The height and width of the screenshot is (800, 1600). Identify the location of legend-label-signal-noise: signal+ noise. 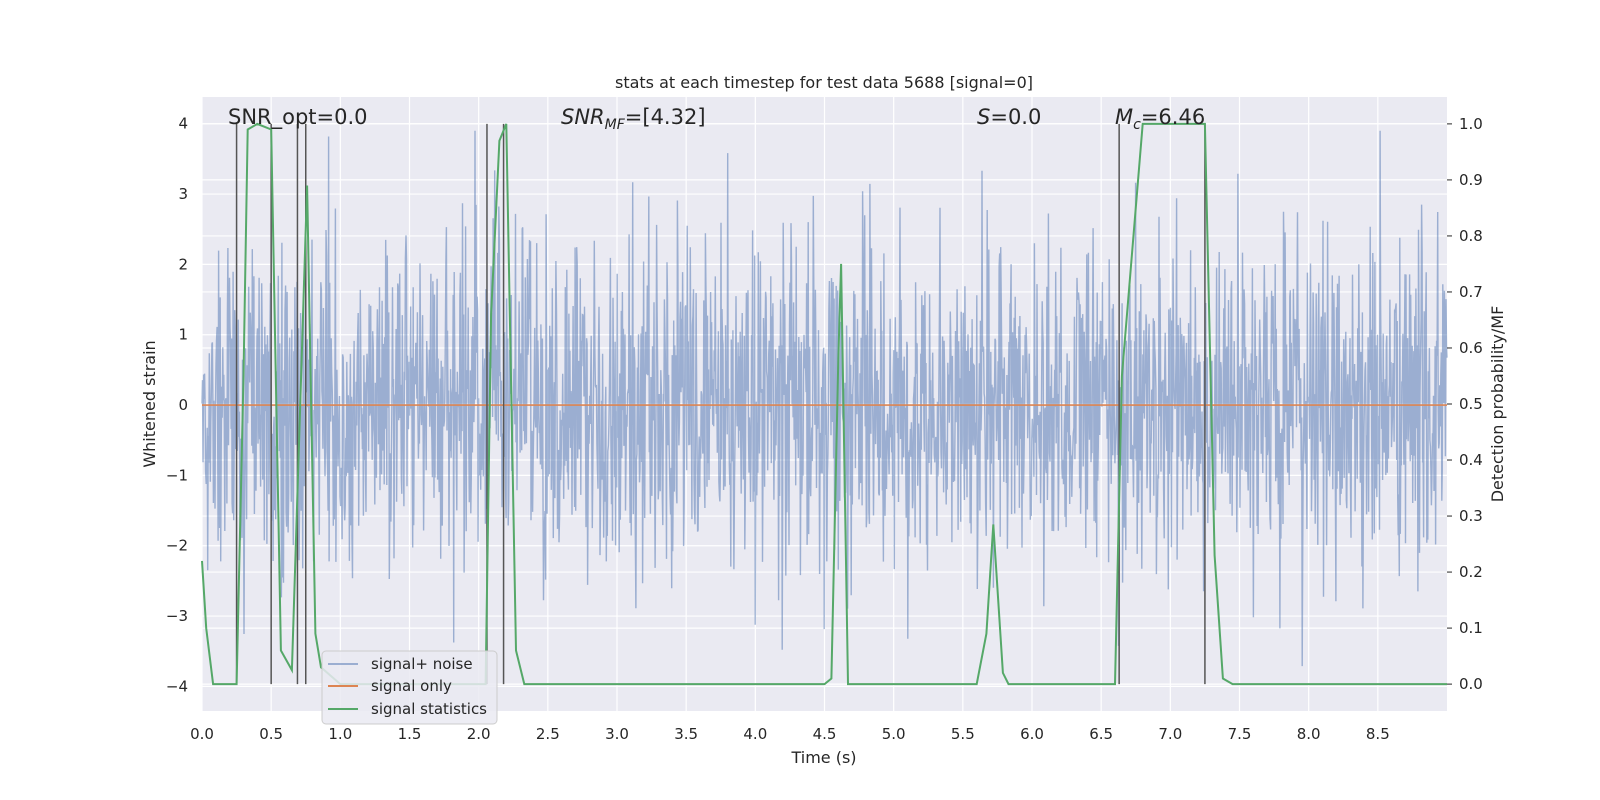
(422, 664).